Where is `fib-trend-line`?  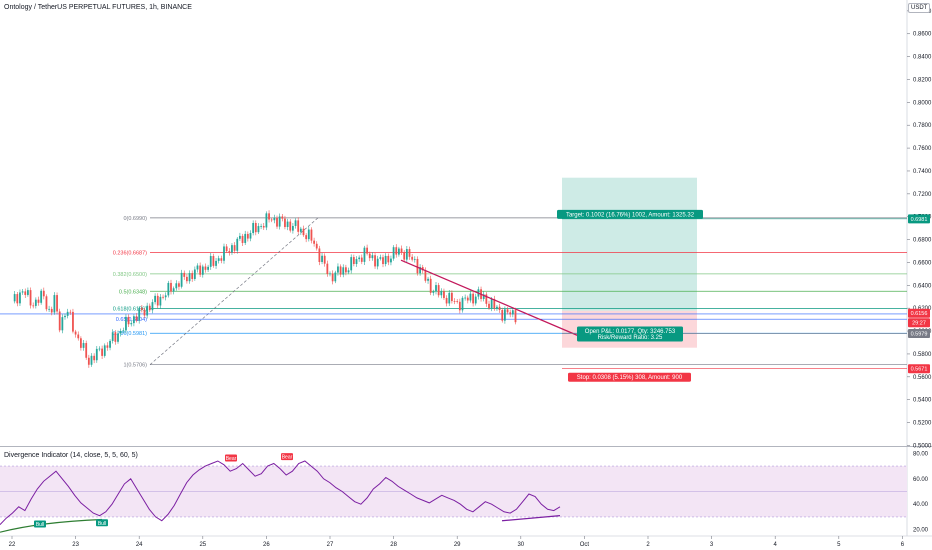
fib-trend-line is located at coordinates (234, 291).